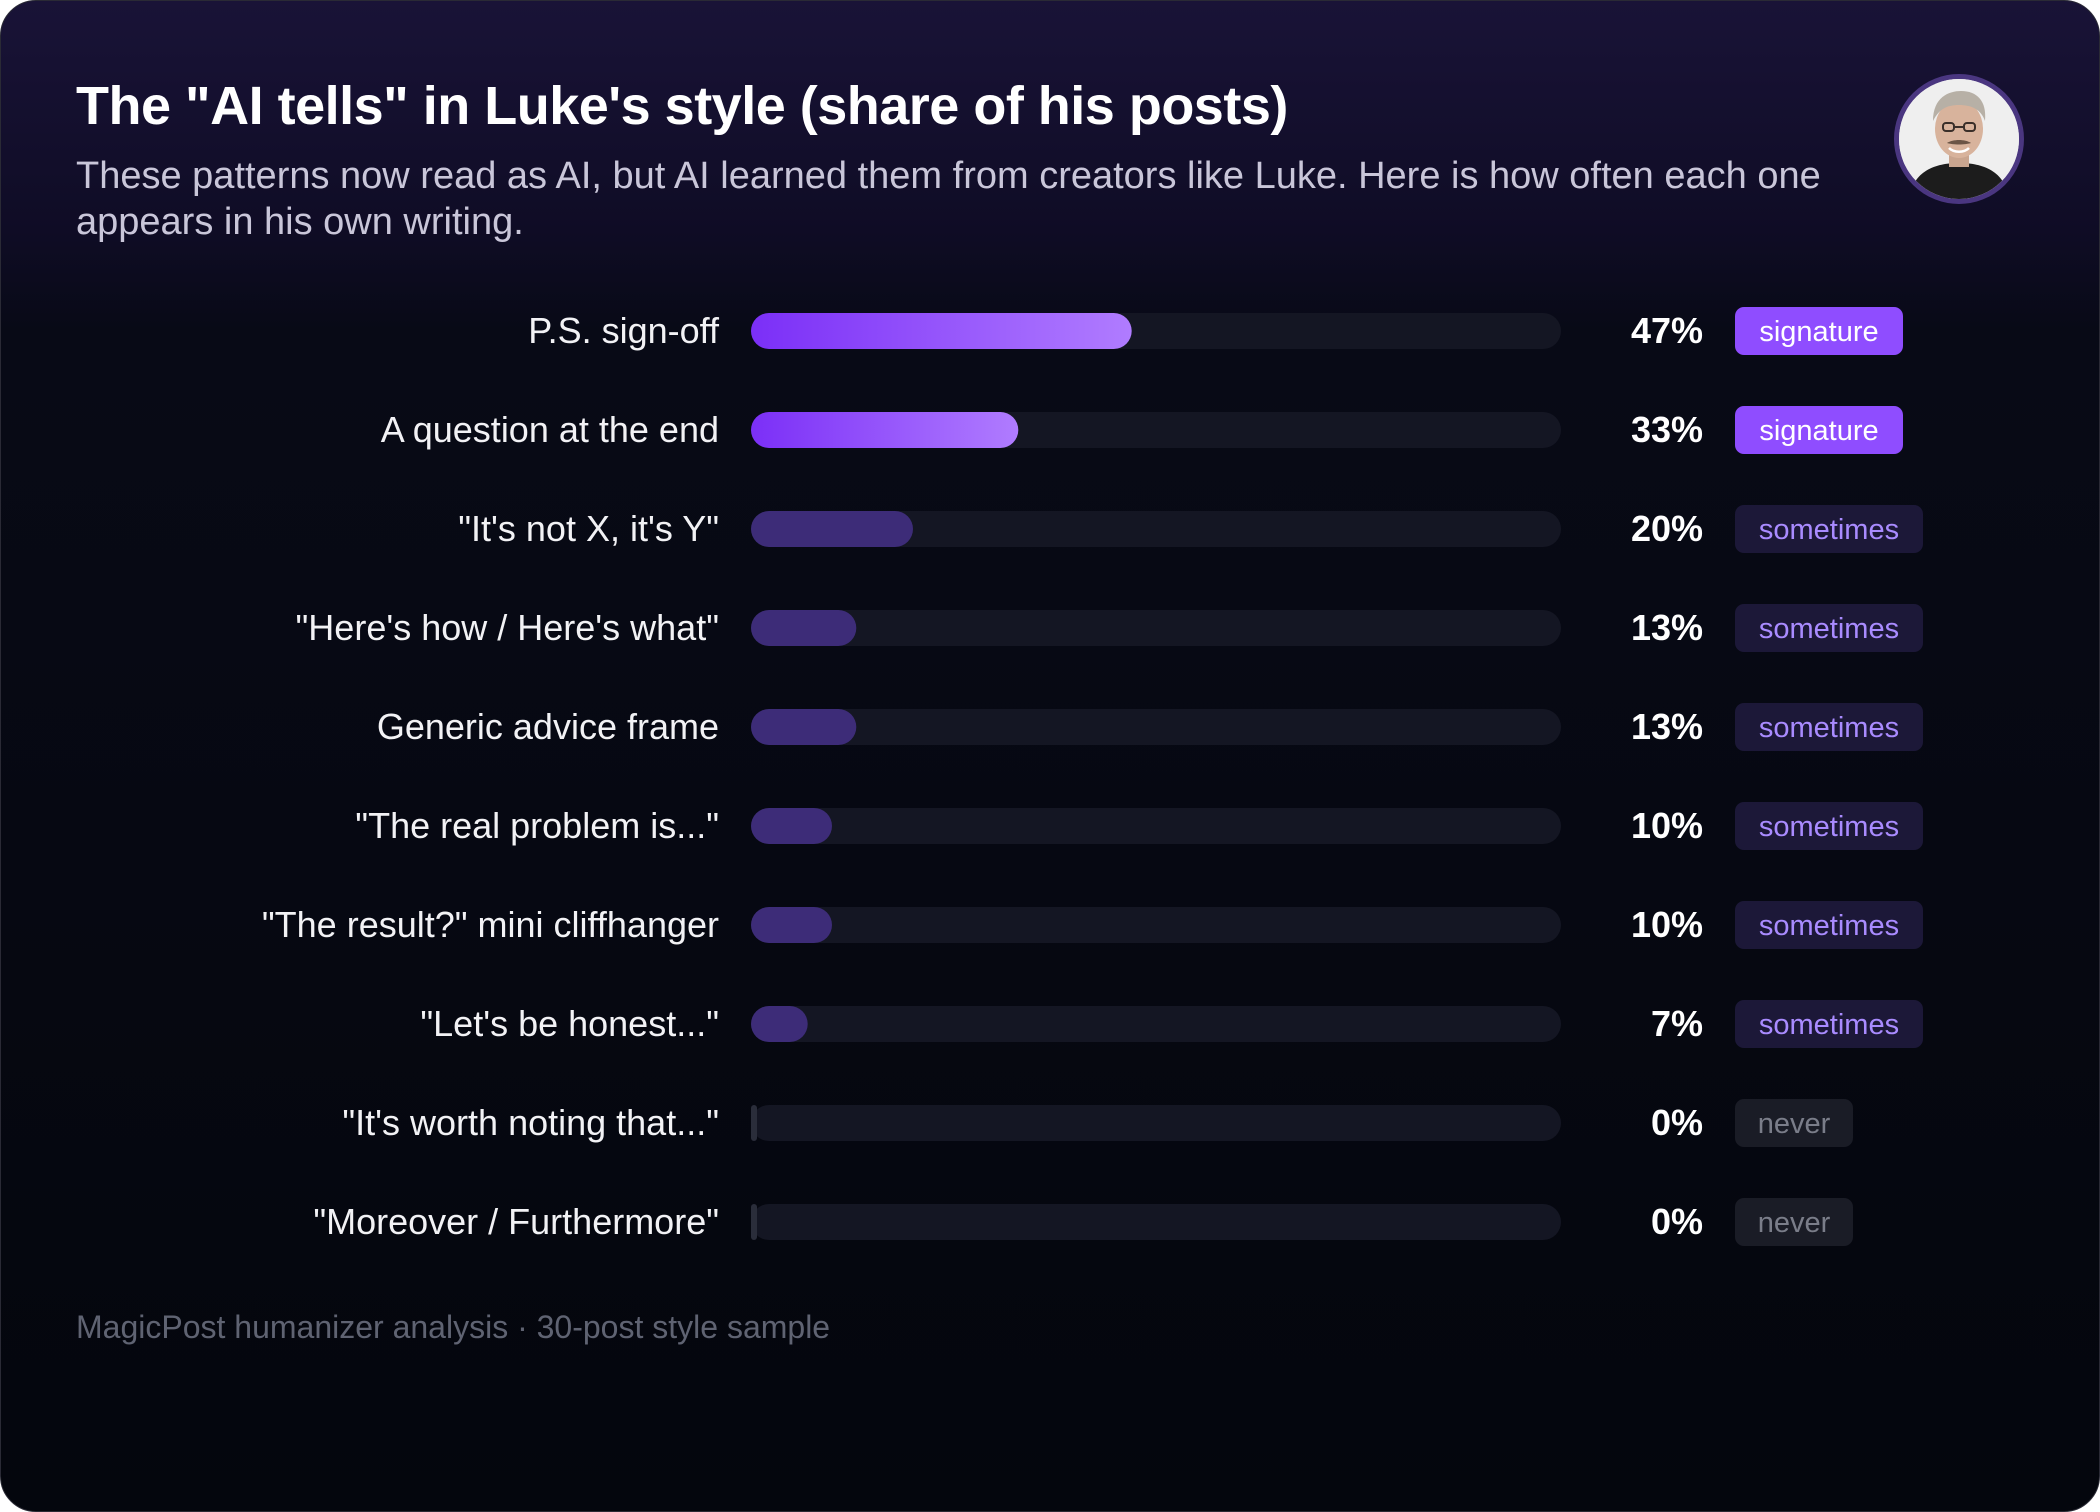 This screenshot has width=2100, height=1512. I want to click on category-label: "Here's how / Here's what", so click(507, 627).